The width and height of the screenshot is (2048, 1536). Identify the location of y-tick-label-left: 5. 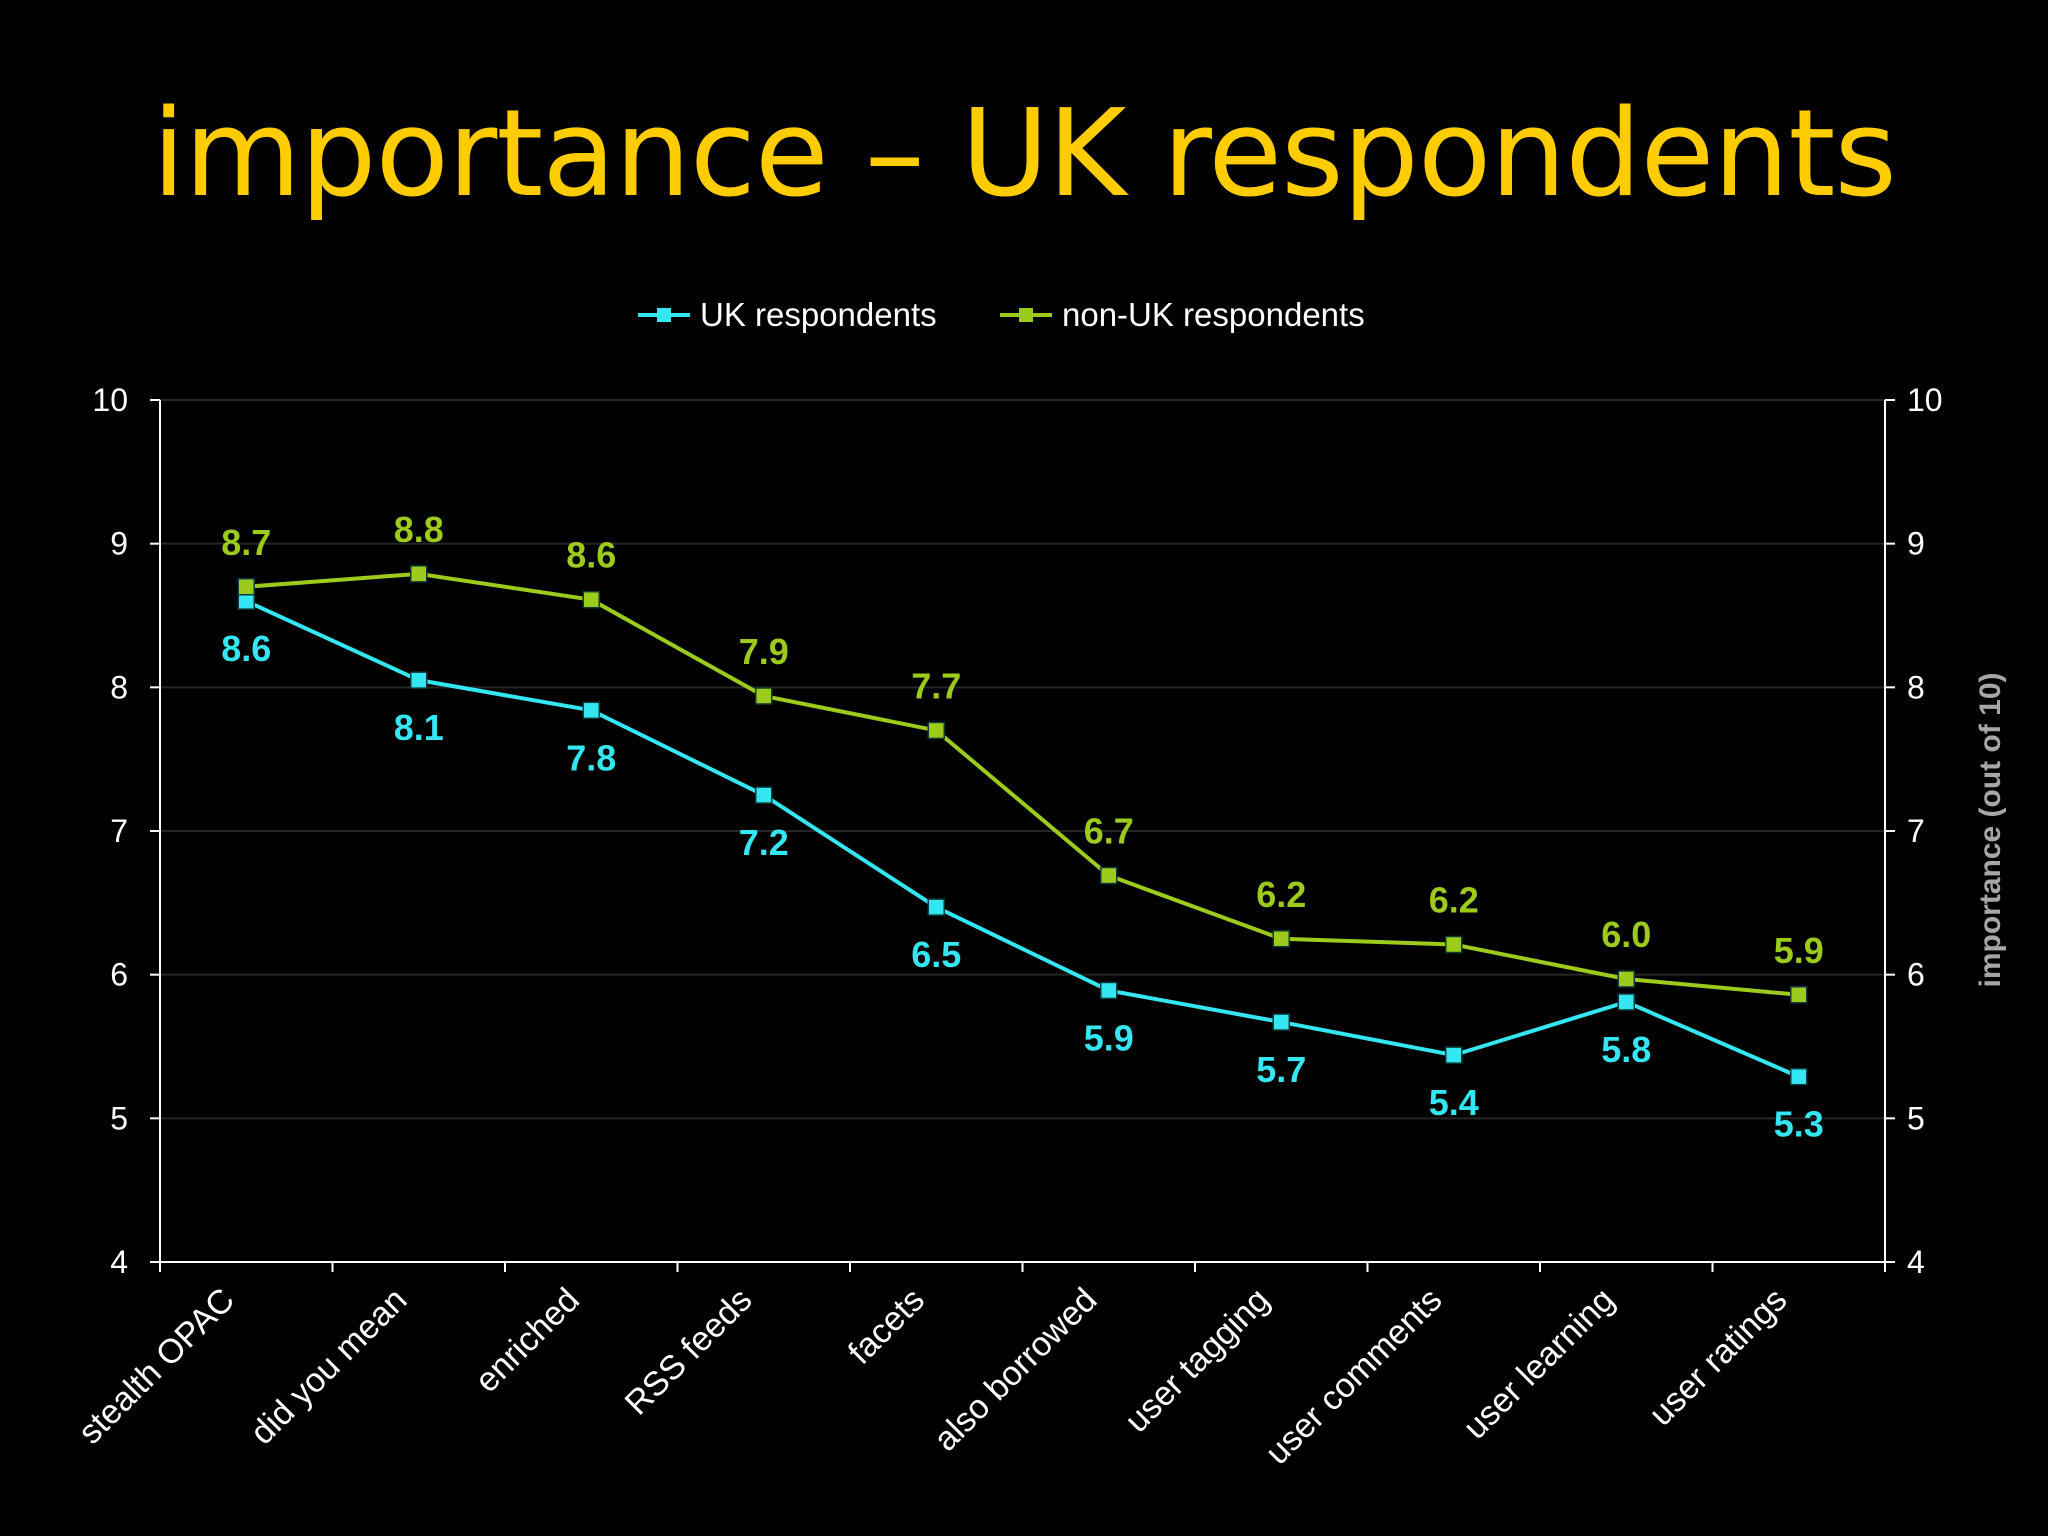
(119, 1118).